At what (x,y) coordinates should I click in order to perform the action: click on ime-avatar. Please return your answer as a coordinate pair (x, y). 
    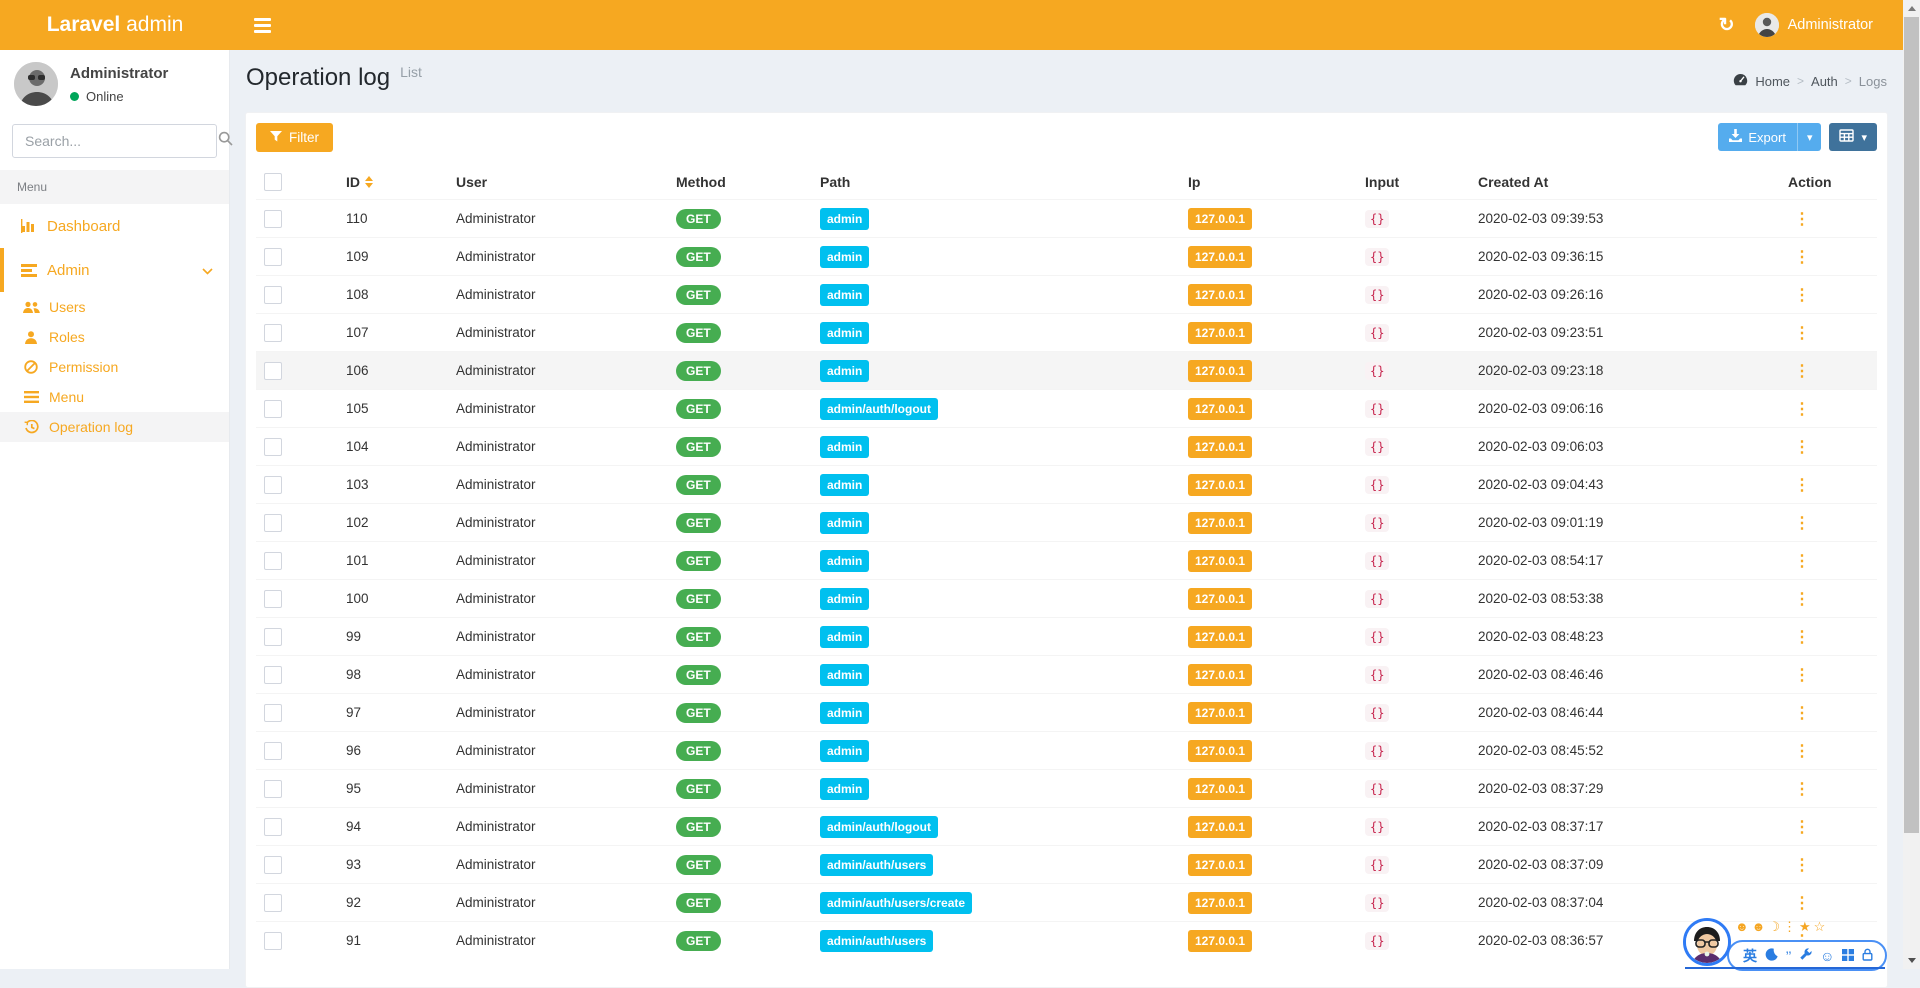
    Looking at the image, I should click on (1707, 942).